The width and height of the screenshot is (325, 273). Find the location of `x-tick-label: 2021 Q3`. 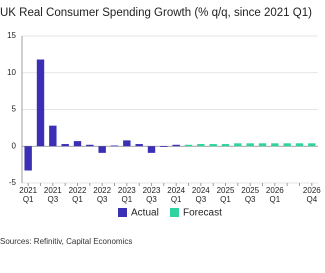

x-tick-label: 2021 Q3 is located at coordinates (53, 195).